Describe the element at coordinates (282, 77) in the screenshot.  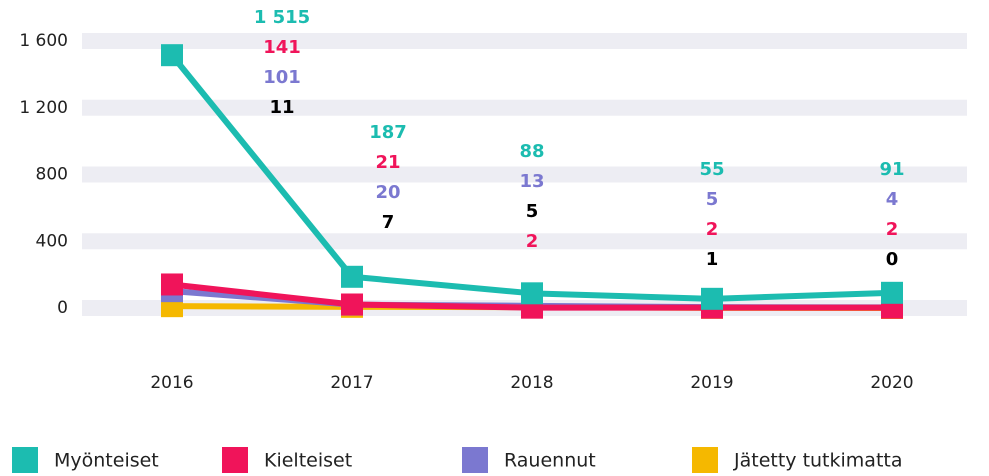
I see `value-label: 101` at that location.